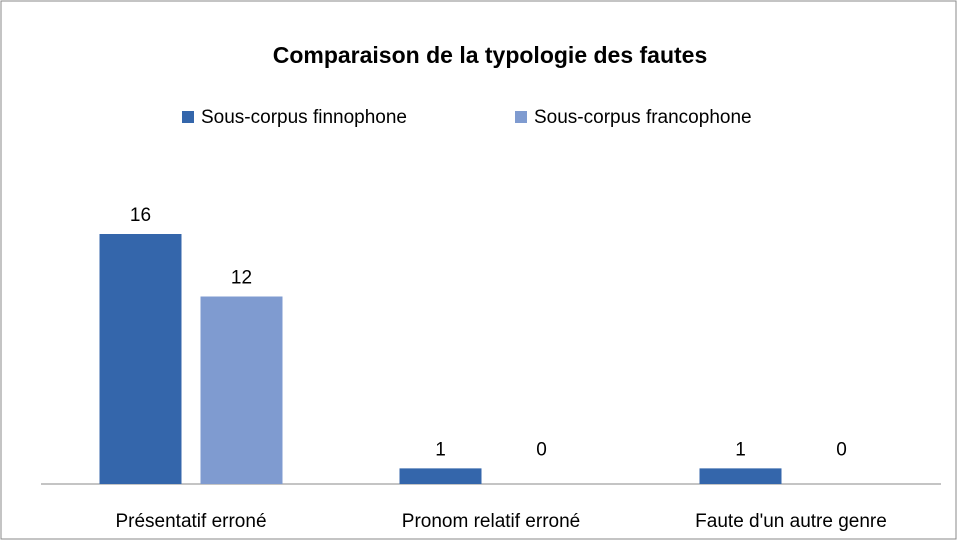 The image size is (958, 541). What do you see at coordinates (791, 521) in the screenshot?
I see `x-tick-label: Faute d'un autre genre` at bounding box center [791, 521].